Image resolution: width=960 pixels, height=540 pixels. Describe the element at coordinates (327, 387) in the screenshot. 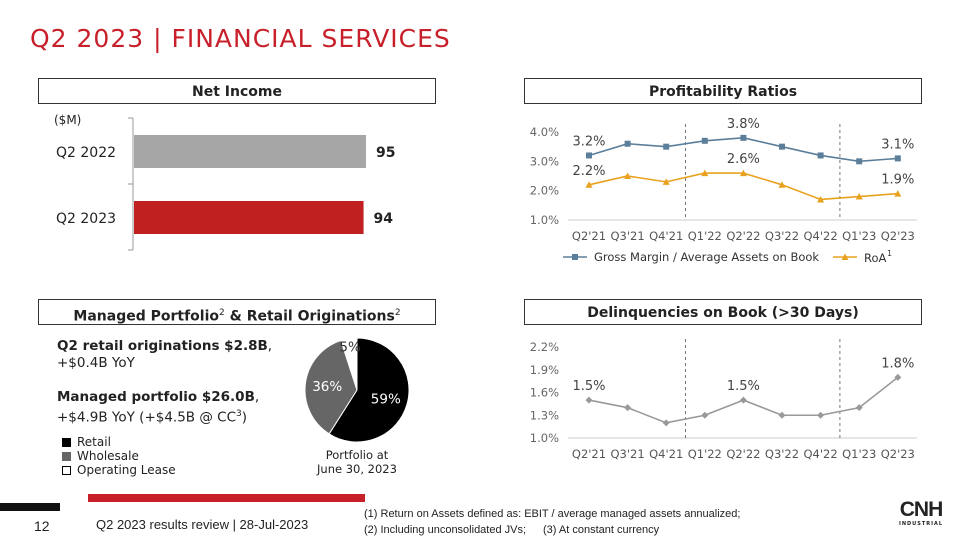

I see `pie-label: 36%` at that location.